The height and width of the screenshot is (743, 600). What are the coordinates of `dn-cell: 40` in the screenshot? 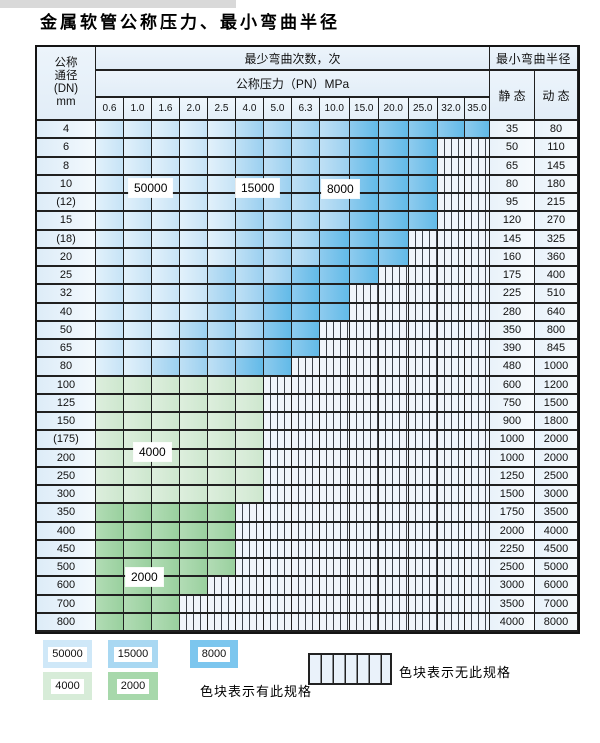 It's located at (66, 312).